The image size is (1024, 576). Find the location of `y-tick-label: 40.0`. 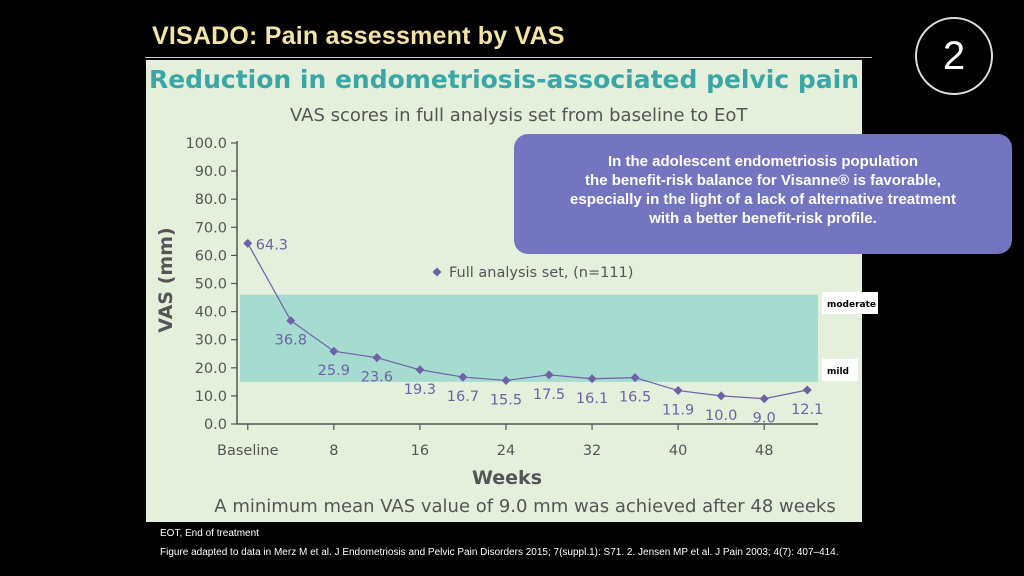

y-tick-label: 40.0 is located at coordinates (211, 313).